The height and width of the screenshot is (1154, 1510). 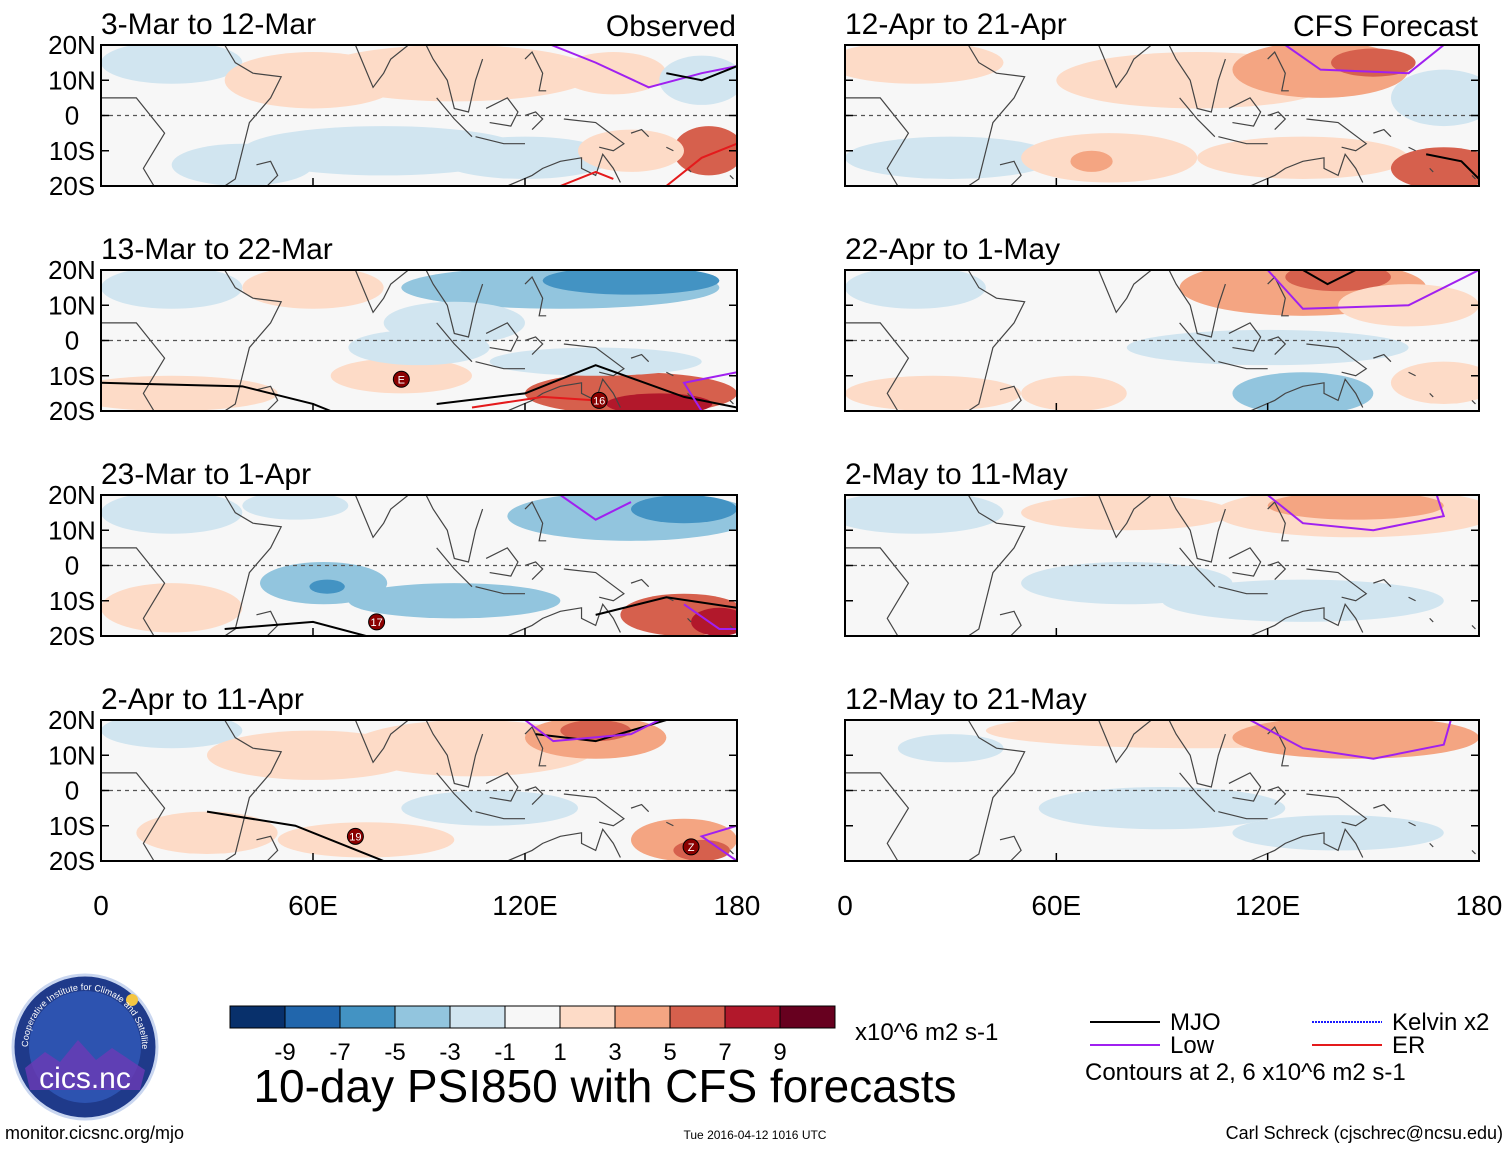 I want to click on storm-marker: E, so click(x=401, y=379).